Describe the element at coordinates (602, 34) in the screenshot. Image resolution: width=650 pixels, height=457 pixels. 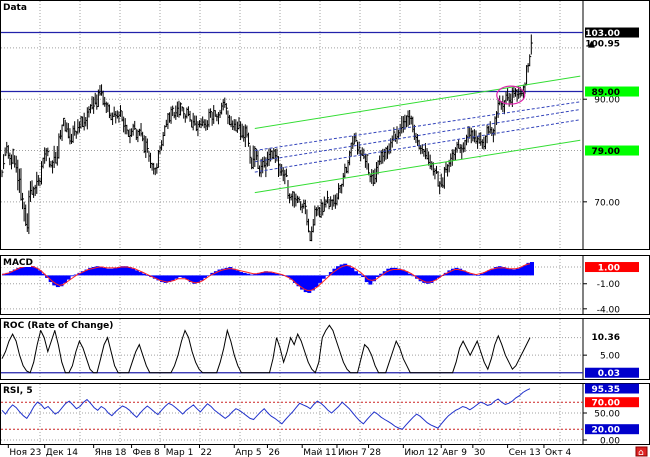
I see `price-level-tag-label: 103.00` at that location.